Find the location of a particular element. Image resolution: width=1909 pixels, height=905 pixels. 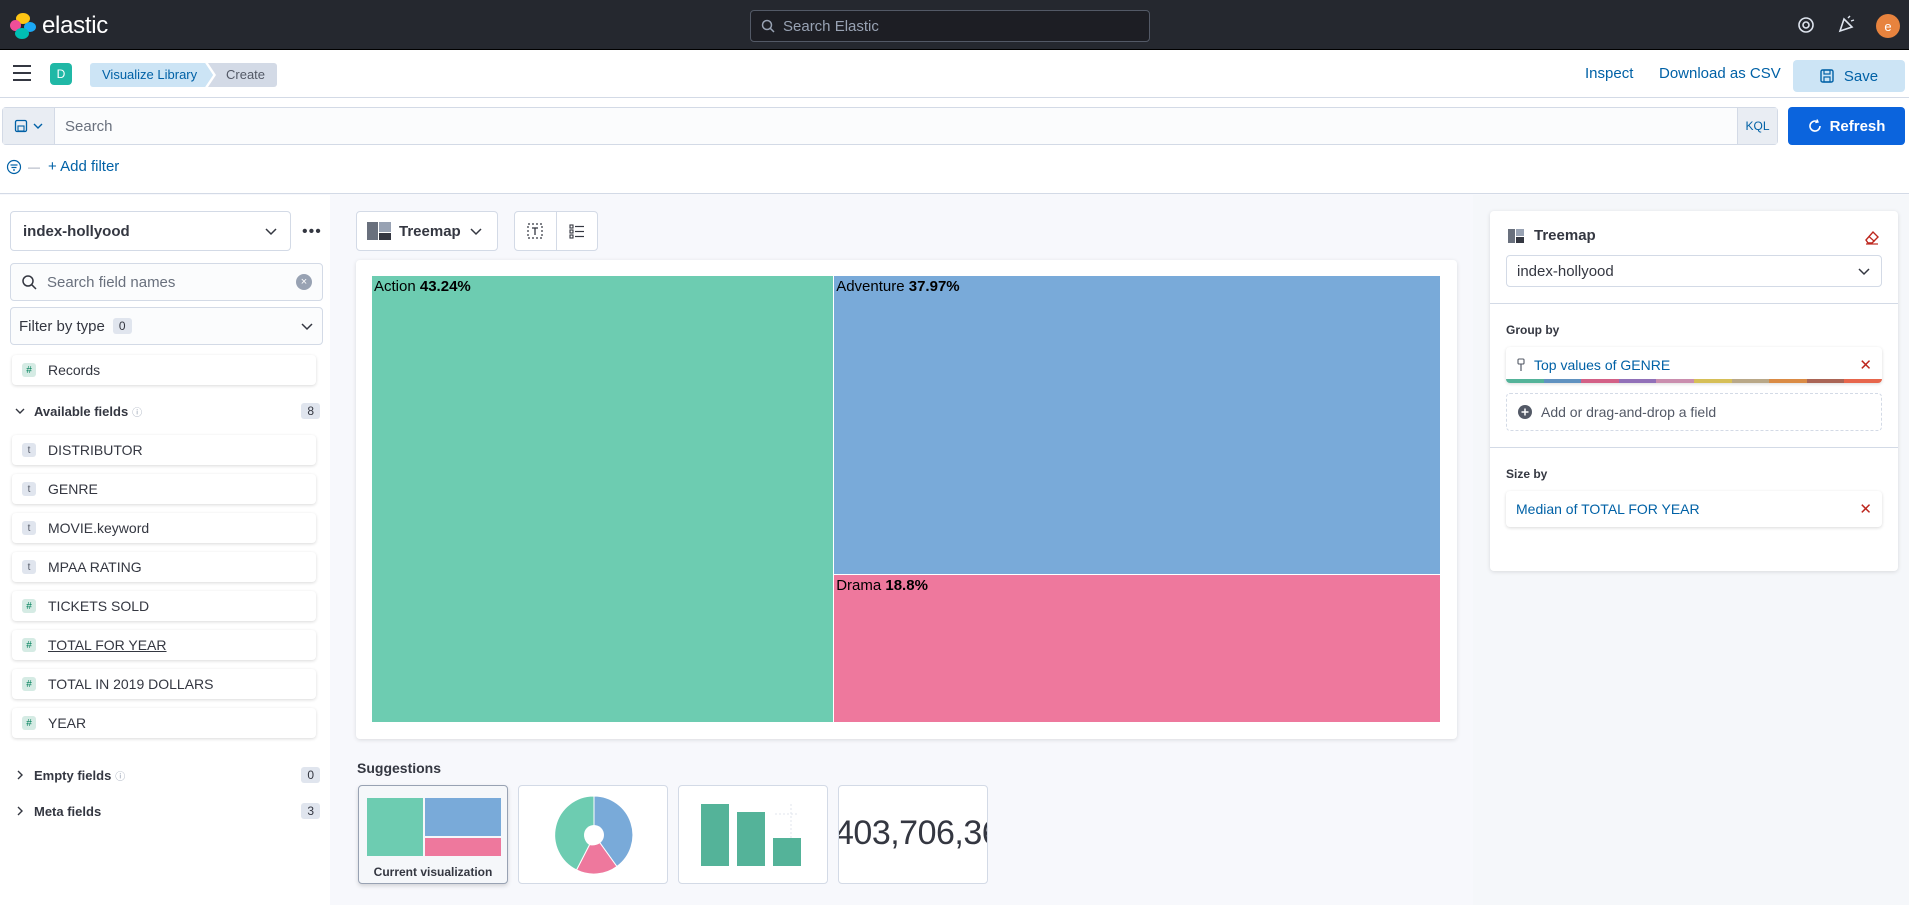

chevron-down-icon is located at coordinates (1864, 272).